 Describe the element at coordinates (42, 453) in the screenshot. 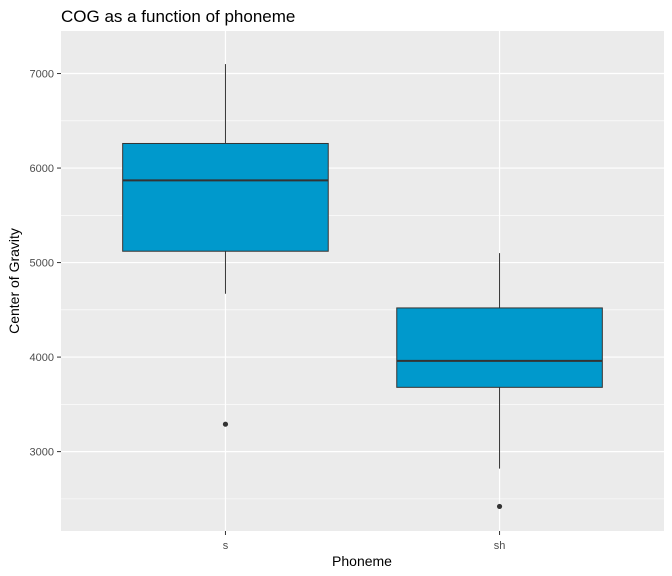

I see `y-tick-label-0: 3000` at that location.